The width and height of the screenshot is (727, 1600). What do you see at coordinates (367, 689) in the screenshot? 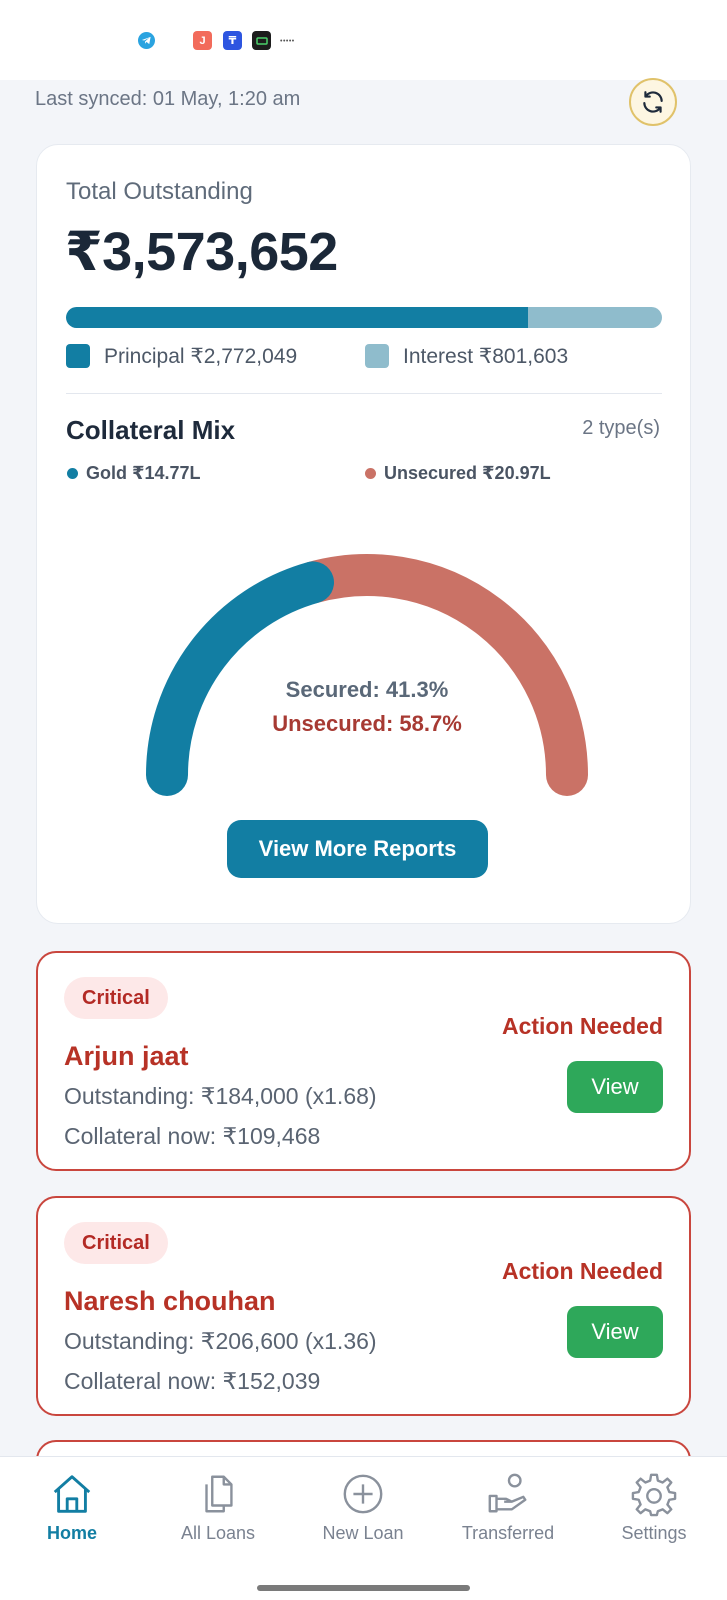
I see `gauge-secured-text: Secured: 41.3%` at bounding box center [367, 689].